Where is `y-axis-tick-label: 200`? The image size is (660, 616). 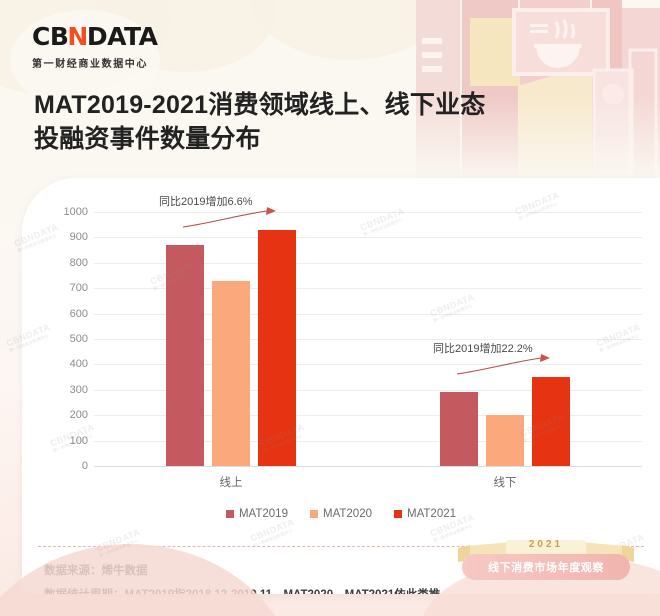 y-axis-tick-label: 200 is located at coordinates (78, 415).